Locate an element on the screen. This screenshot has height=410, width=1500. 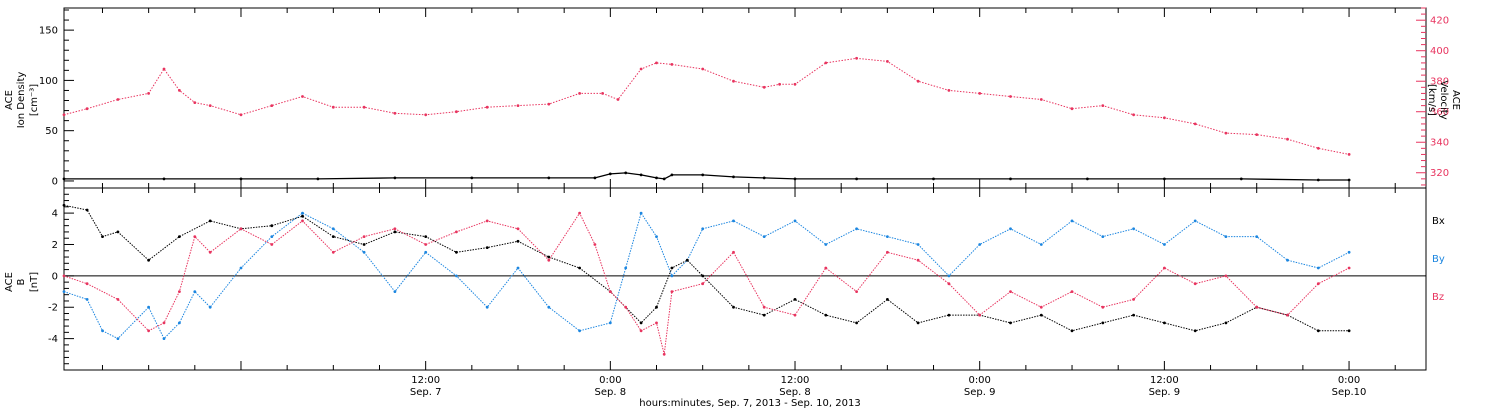
density-axis-ticks: 0 50 100 150 is located at coordinates (56, 98).